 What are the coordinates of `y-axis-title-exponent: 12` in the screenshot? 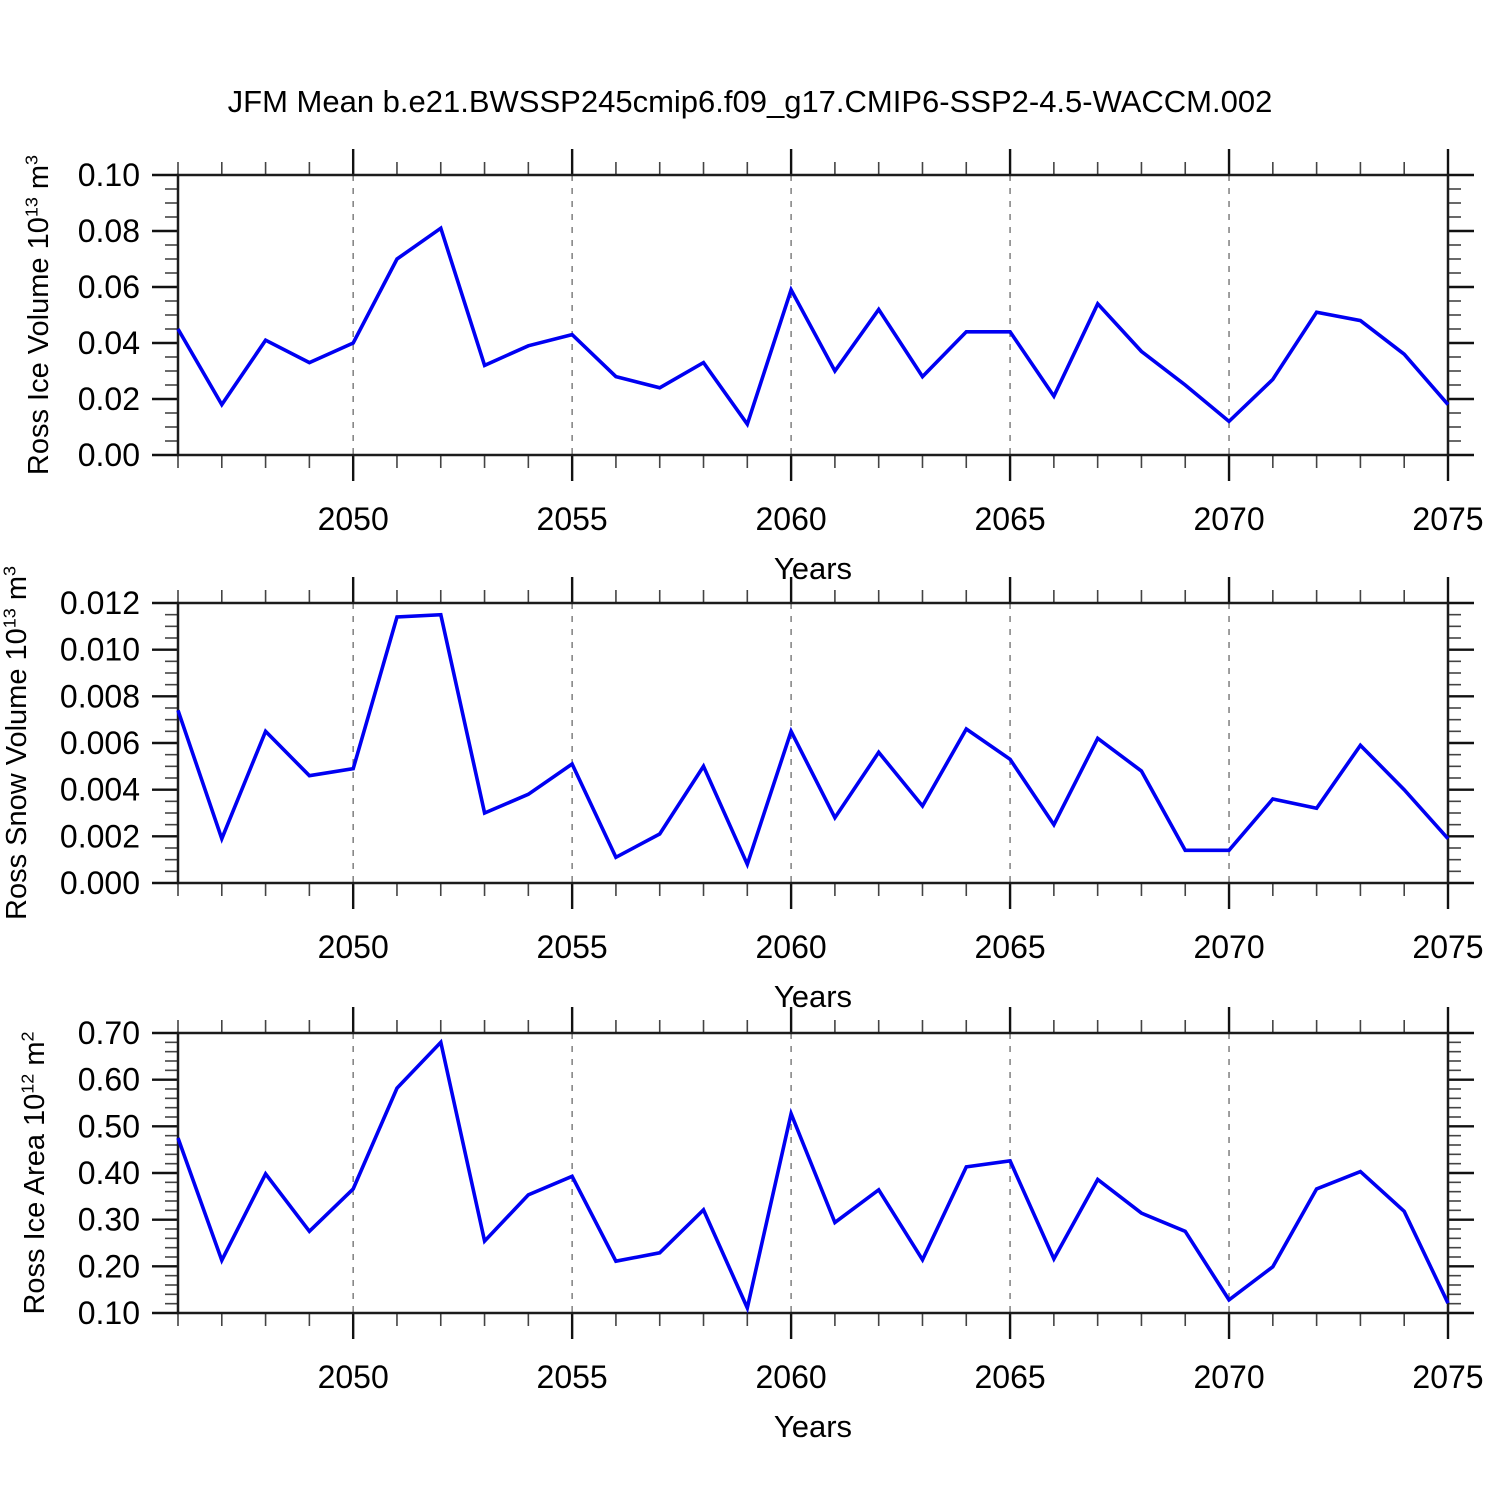 It's located at (27, 1083).